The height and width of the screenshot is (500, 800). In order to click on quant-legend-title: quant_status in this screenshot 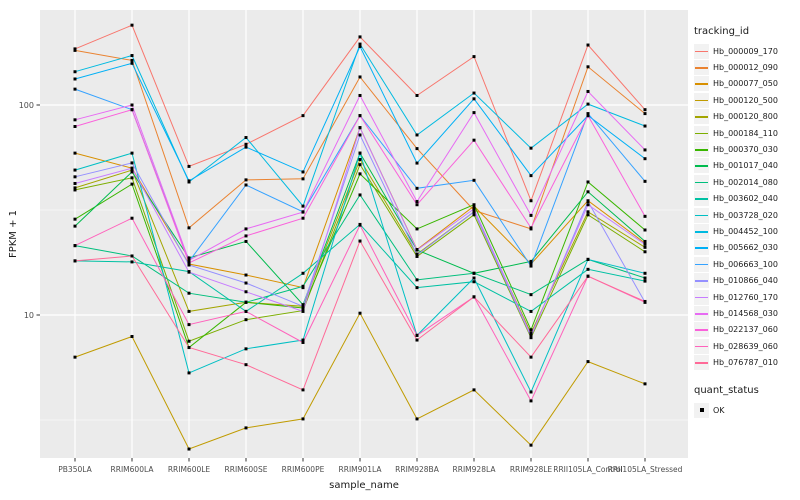, I will do `click(726, 390)`.